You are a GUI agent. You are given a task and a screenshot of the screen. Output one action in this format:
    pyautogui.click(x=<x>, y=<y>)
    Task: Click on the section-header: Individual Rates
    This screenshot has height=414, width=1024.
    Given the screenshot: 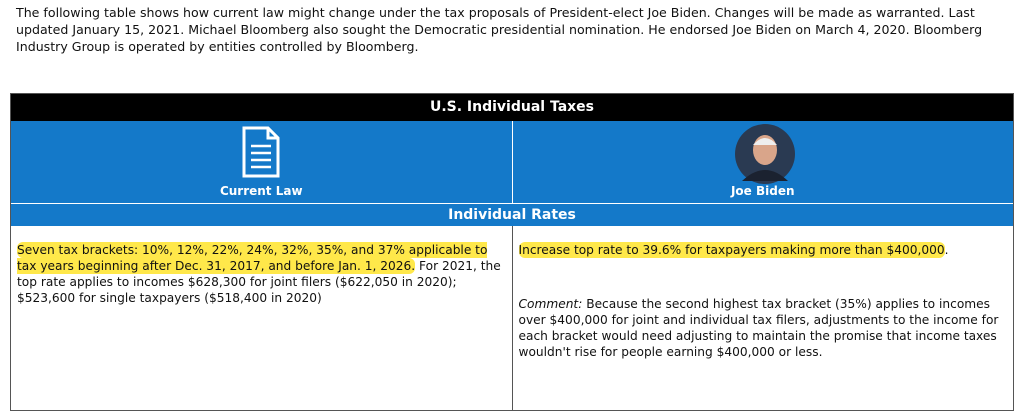 What is the action you would take?
    pyautogui.click(x=512, y=214)
    